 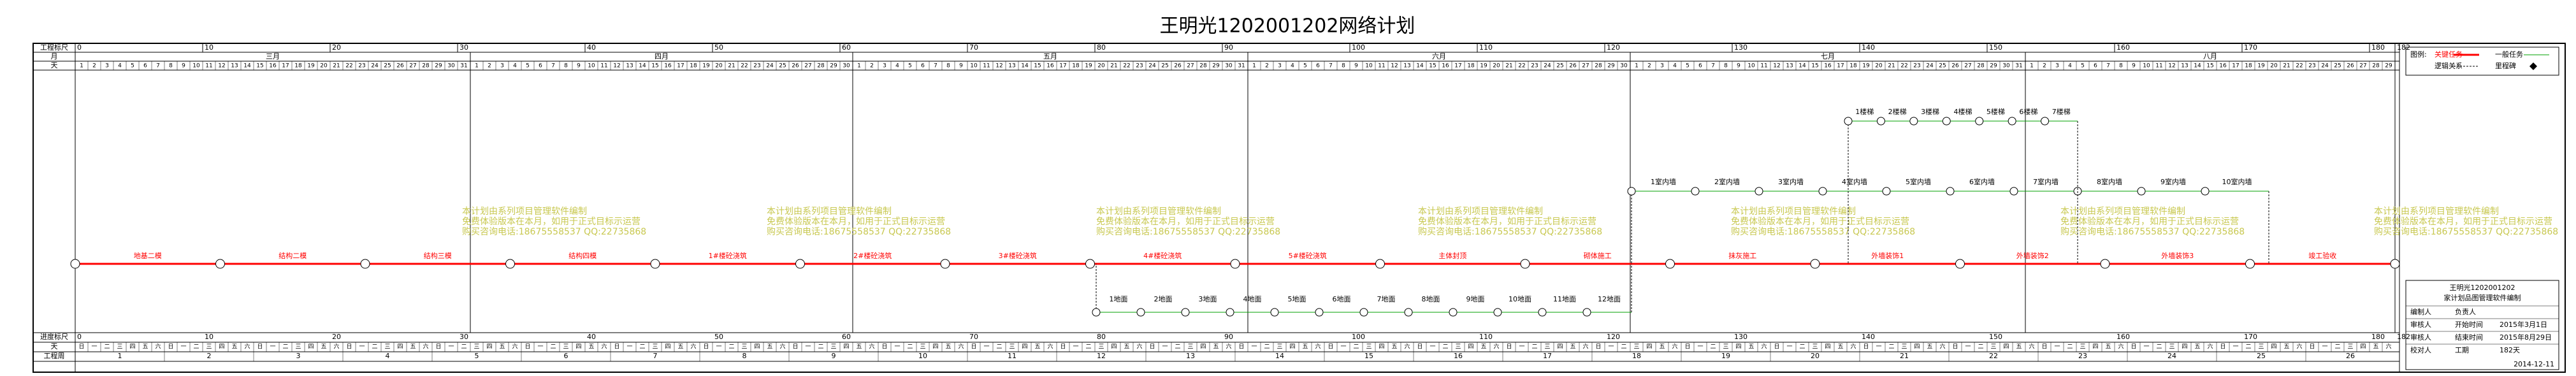 I want to click on week-label: 13, so click(x=1190, y=356).